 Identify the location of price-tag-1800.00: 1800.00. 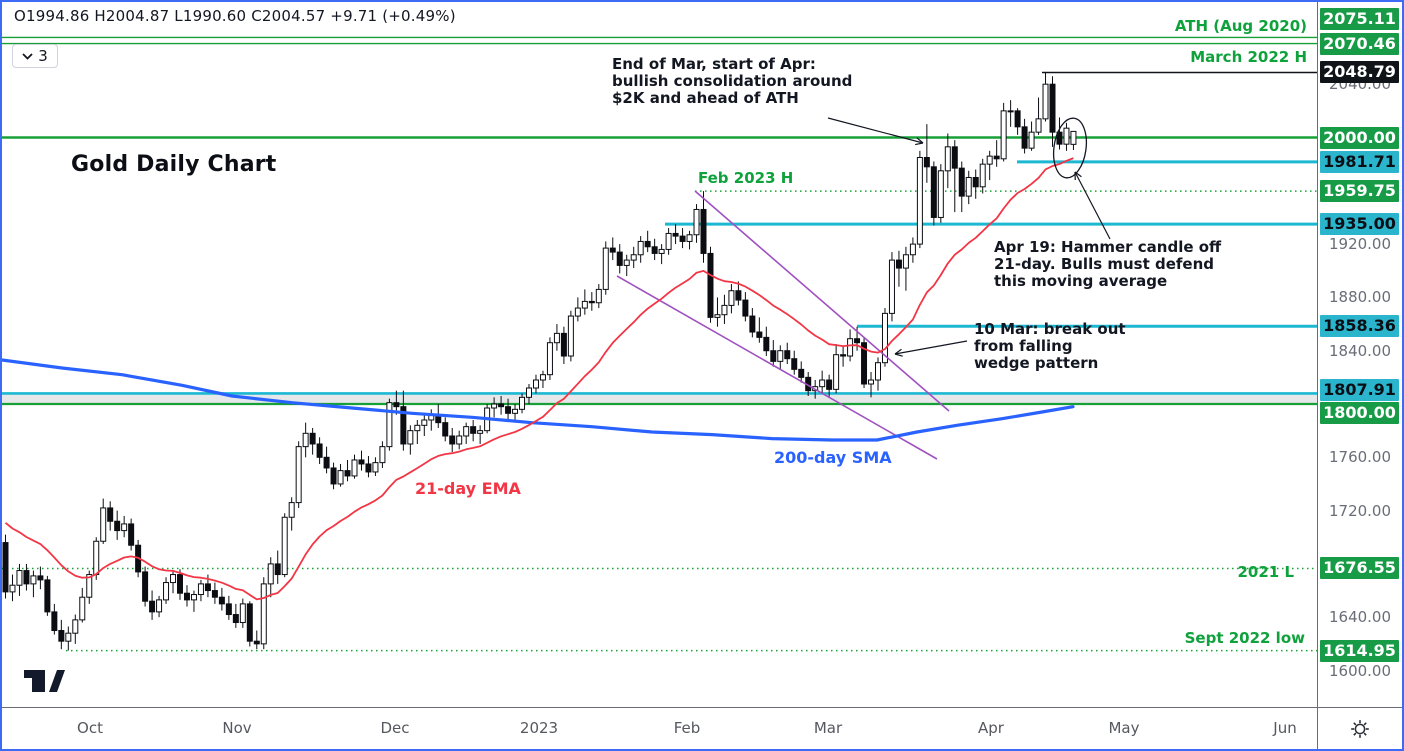
(1359, 413).